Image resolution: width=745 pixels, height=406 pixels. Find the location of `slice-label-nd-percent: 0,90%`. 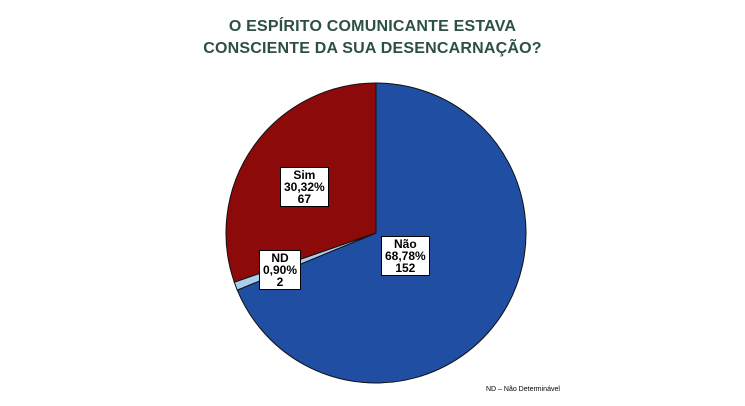

slice-label-nd-percent: 0,90% is located at coordinates (280, 270).